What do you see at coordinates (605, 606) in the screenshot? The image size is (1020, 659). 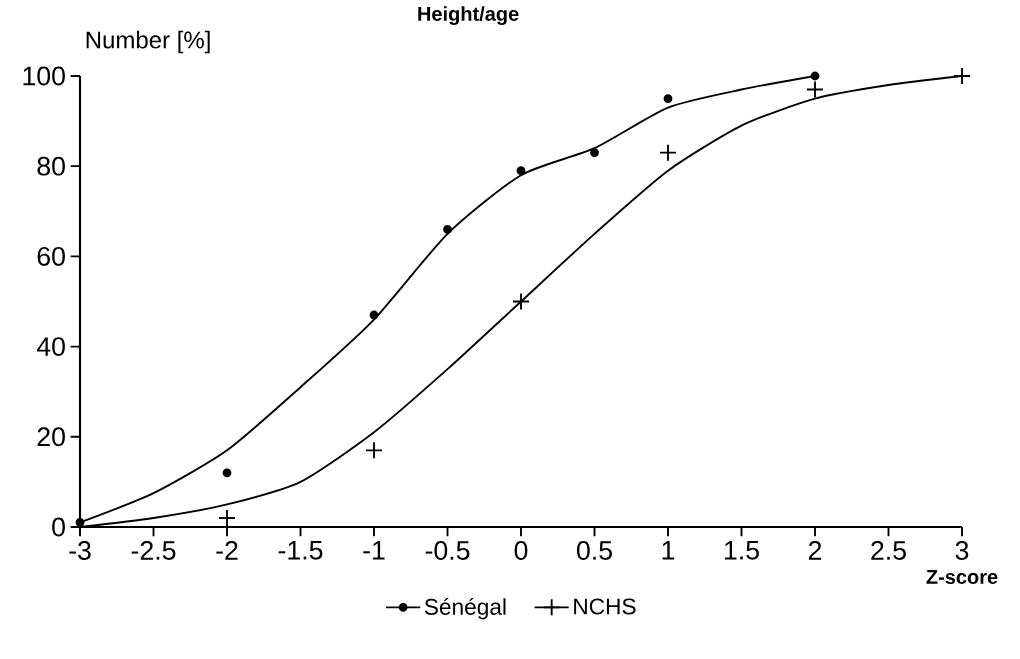 I see `legend-label: NCHS` at bounding box center [605, 606].